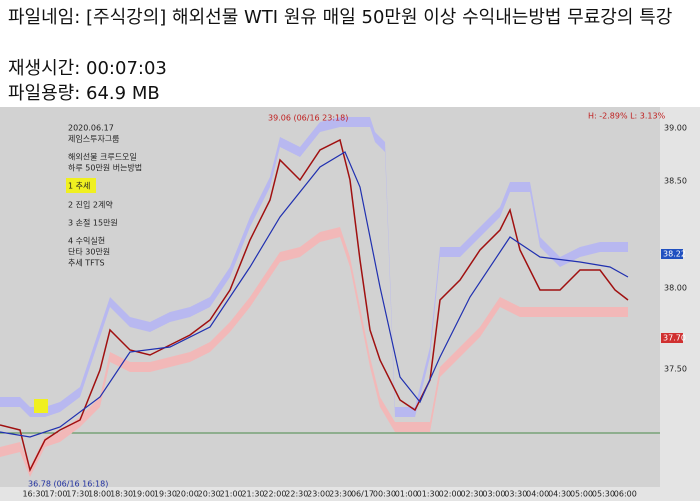 Image resolution: width=700 pixels, height=501 pixels. I want to click on note: 4 수익실현, so click(86, 241).